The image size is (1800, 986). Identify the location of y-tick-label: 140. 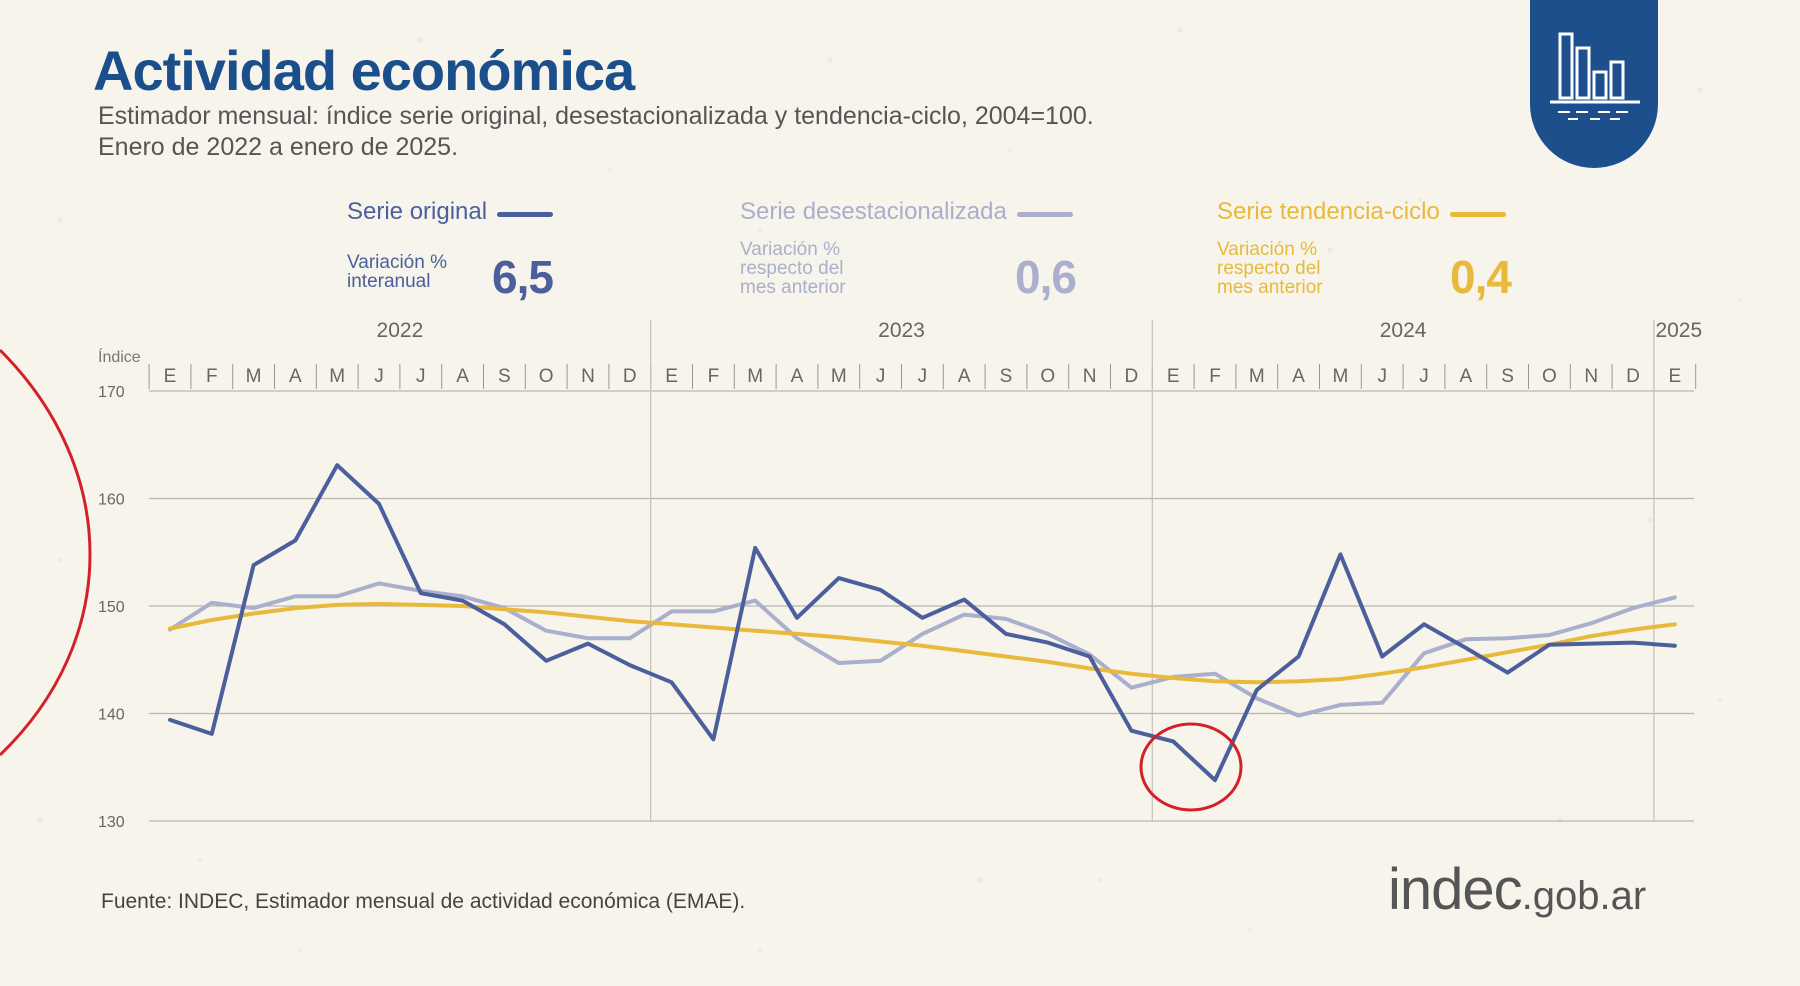
(111, 715).